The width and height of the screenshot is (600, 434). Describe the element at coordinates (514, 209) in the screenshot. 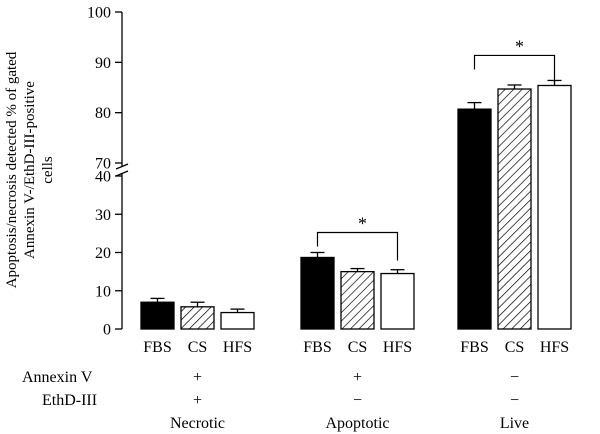

I see `bar-live-cs` at that location.